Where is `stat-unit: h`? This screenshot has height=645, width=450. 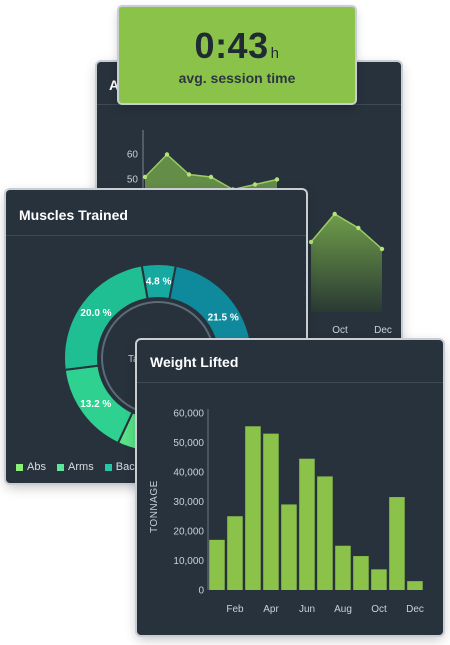
stat-unit: h is located at coordinates (275, 53).